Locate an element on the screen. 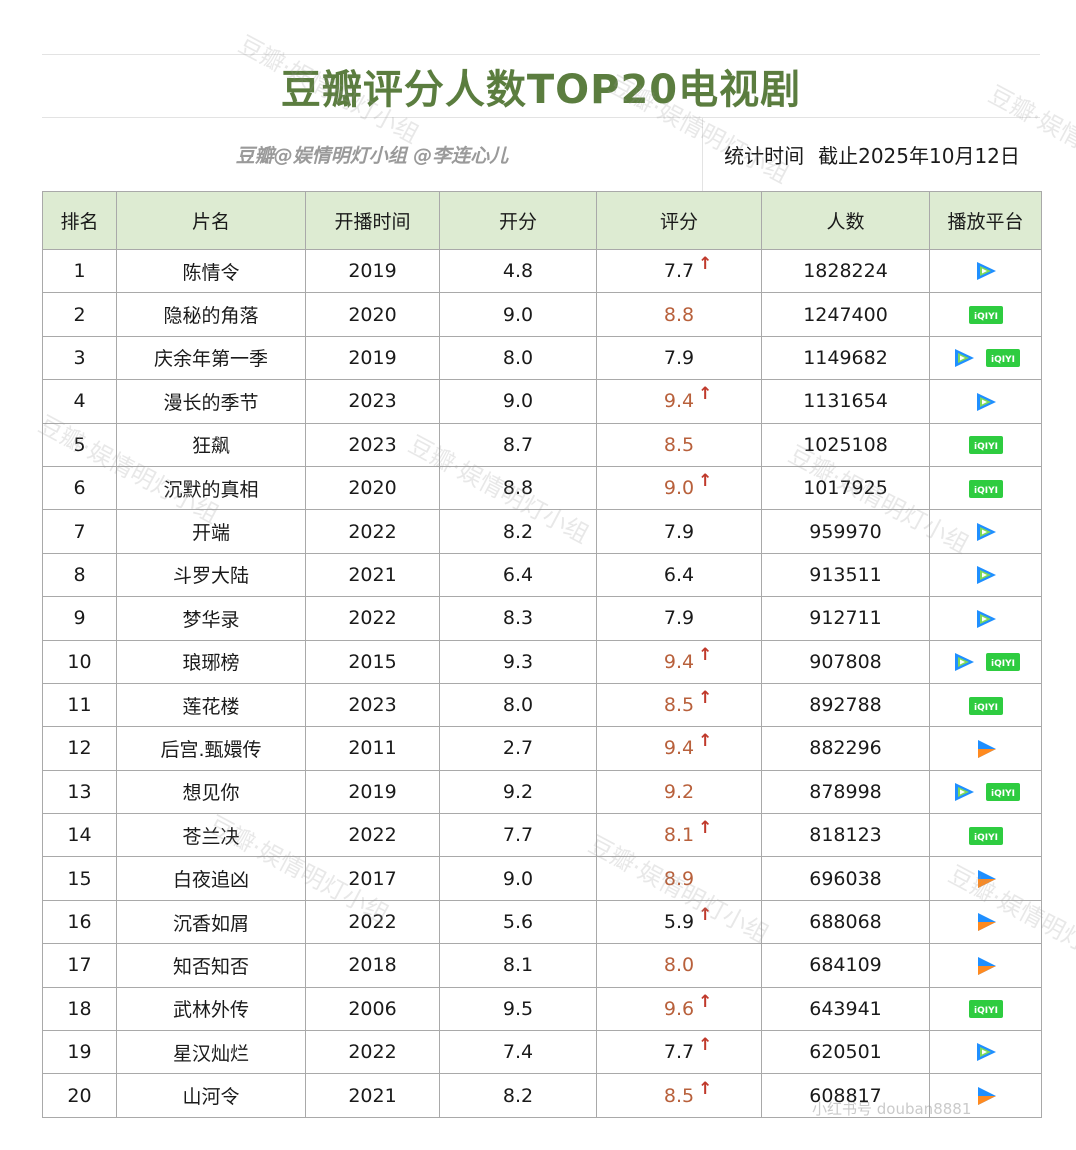 The width and height of the screenshot is (1076, 1150). year-cell: 2017 is located at coordinates (372, 878).